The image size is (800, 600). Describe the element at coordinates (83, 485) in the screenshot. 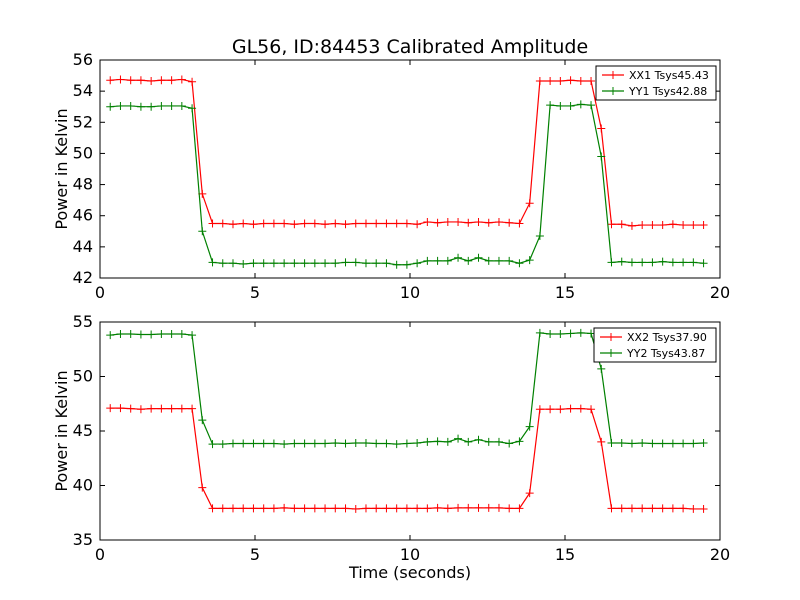

I see `y-tick-label: 40` at that location.